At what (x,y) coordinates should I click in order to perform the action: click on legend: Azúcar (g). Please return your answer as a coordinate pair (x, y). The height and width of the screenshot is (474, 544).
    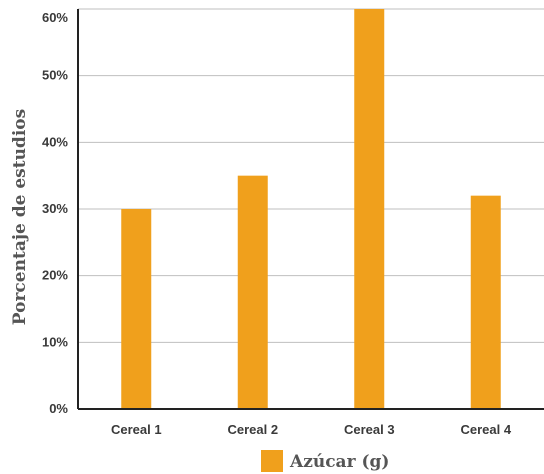
    Looking at the image, I should click on (325, 461).